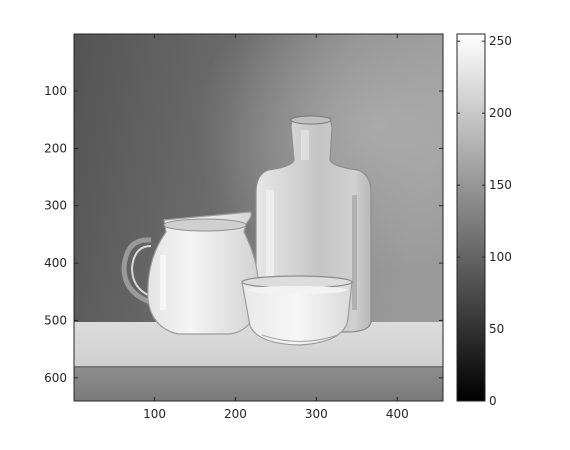 Image resolution: width=570 pixels, height=450 pixels. Describe the element at coordinates (55, 91) in the screenshot. I see `y-tick-label: 100` at that location.